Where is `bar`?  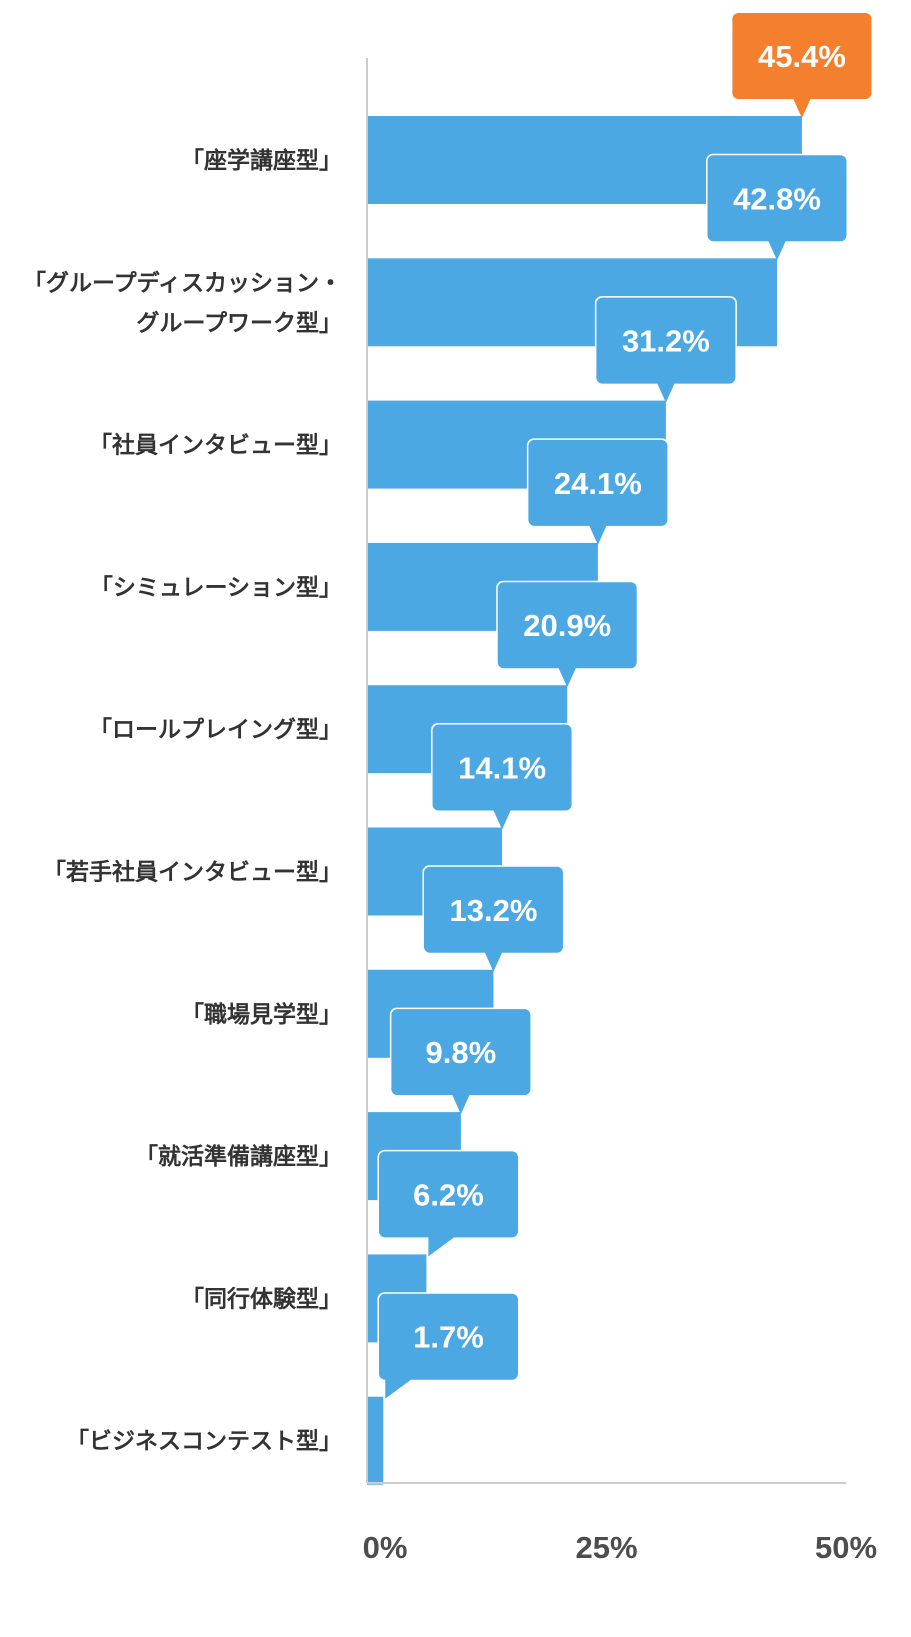 bar is located at coordinates (375, 1440).